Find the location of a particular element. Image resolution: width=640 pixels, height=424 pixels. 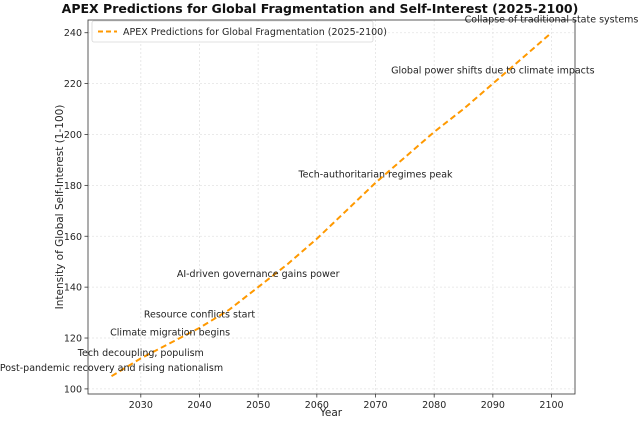

x-axis-label: Year is located at coordinates (331, 413).